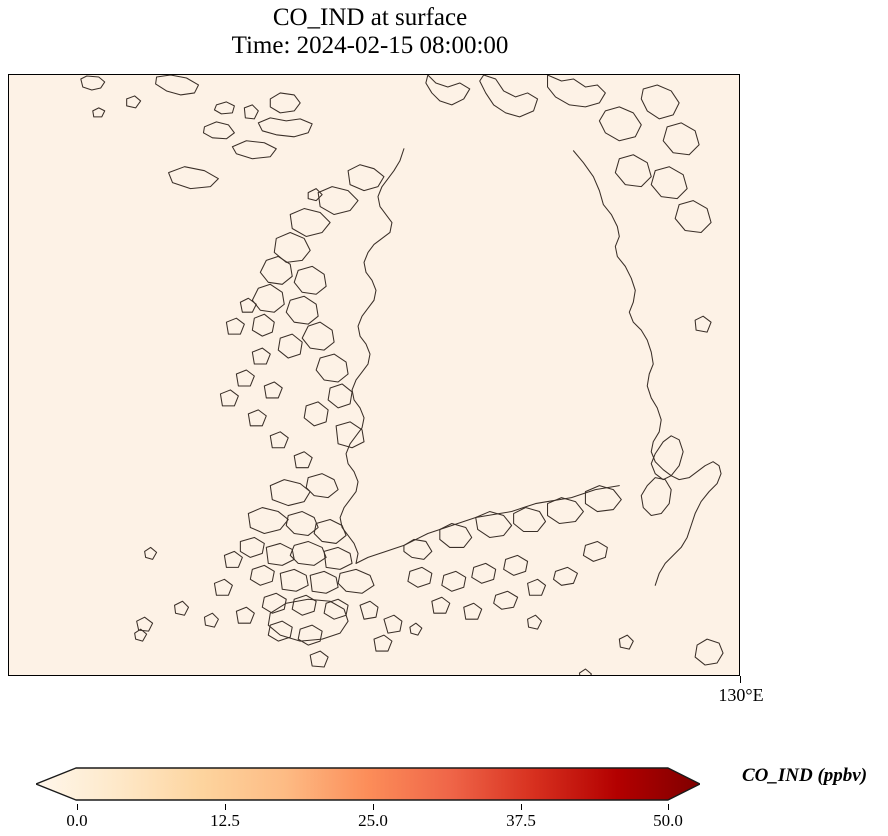 The width and height of the screenshot is (888, 836). What do you see at coordinates (741, 679) in the screenshot?
I see `longitude-tick-mark` at bounding box center [741, 679].